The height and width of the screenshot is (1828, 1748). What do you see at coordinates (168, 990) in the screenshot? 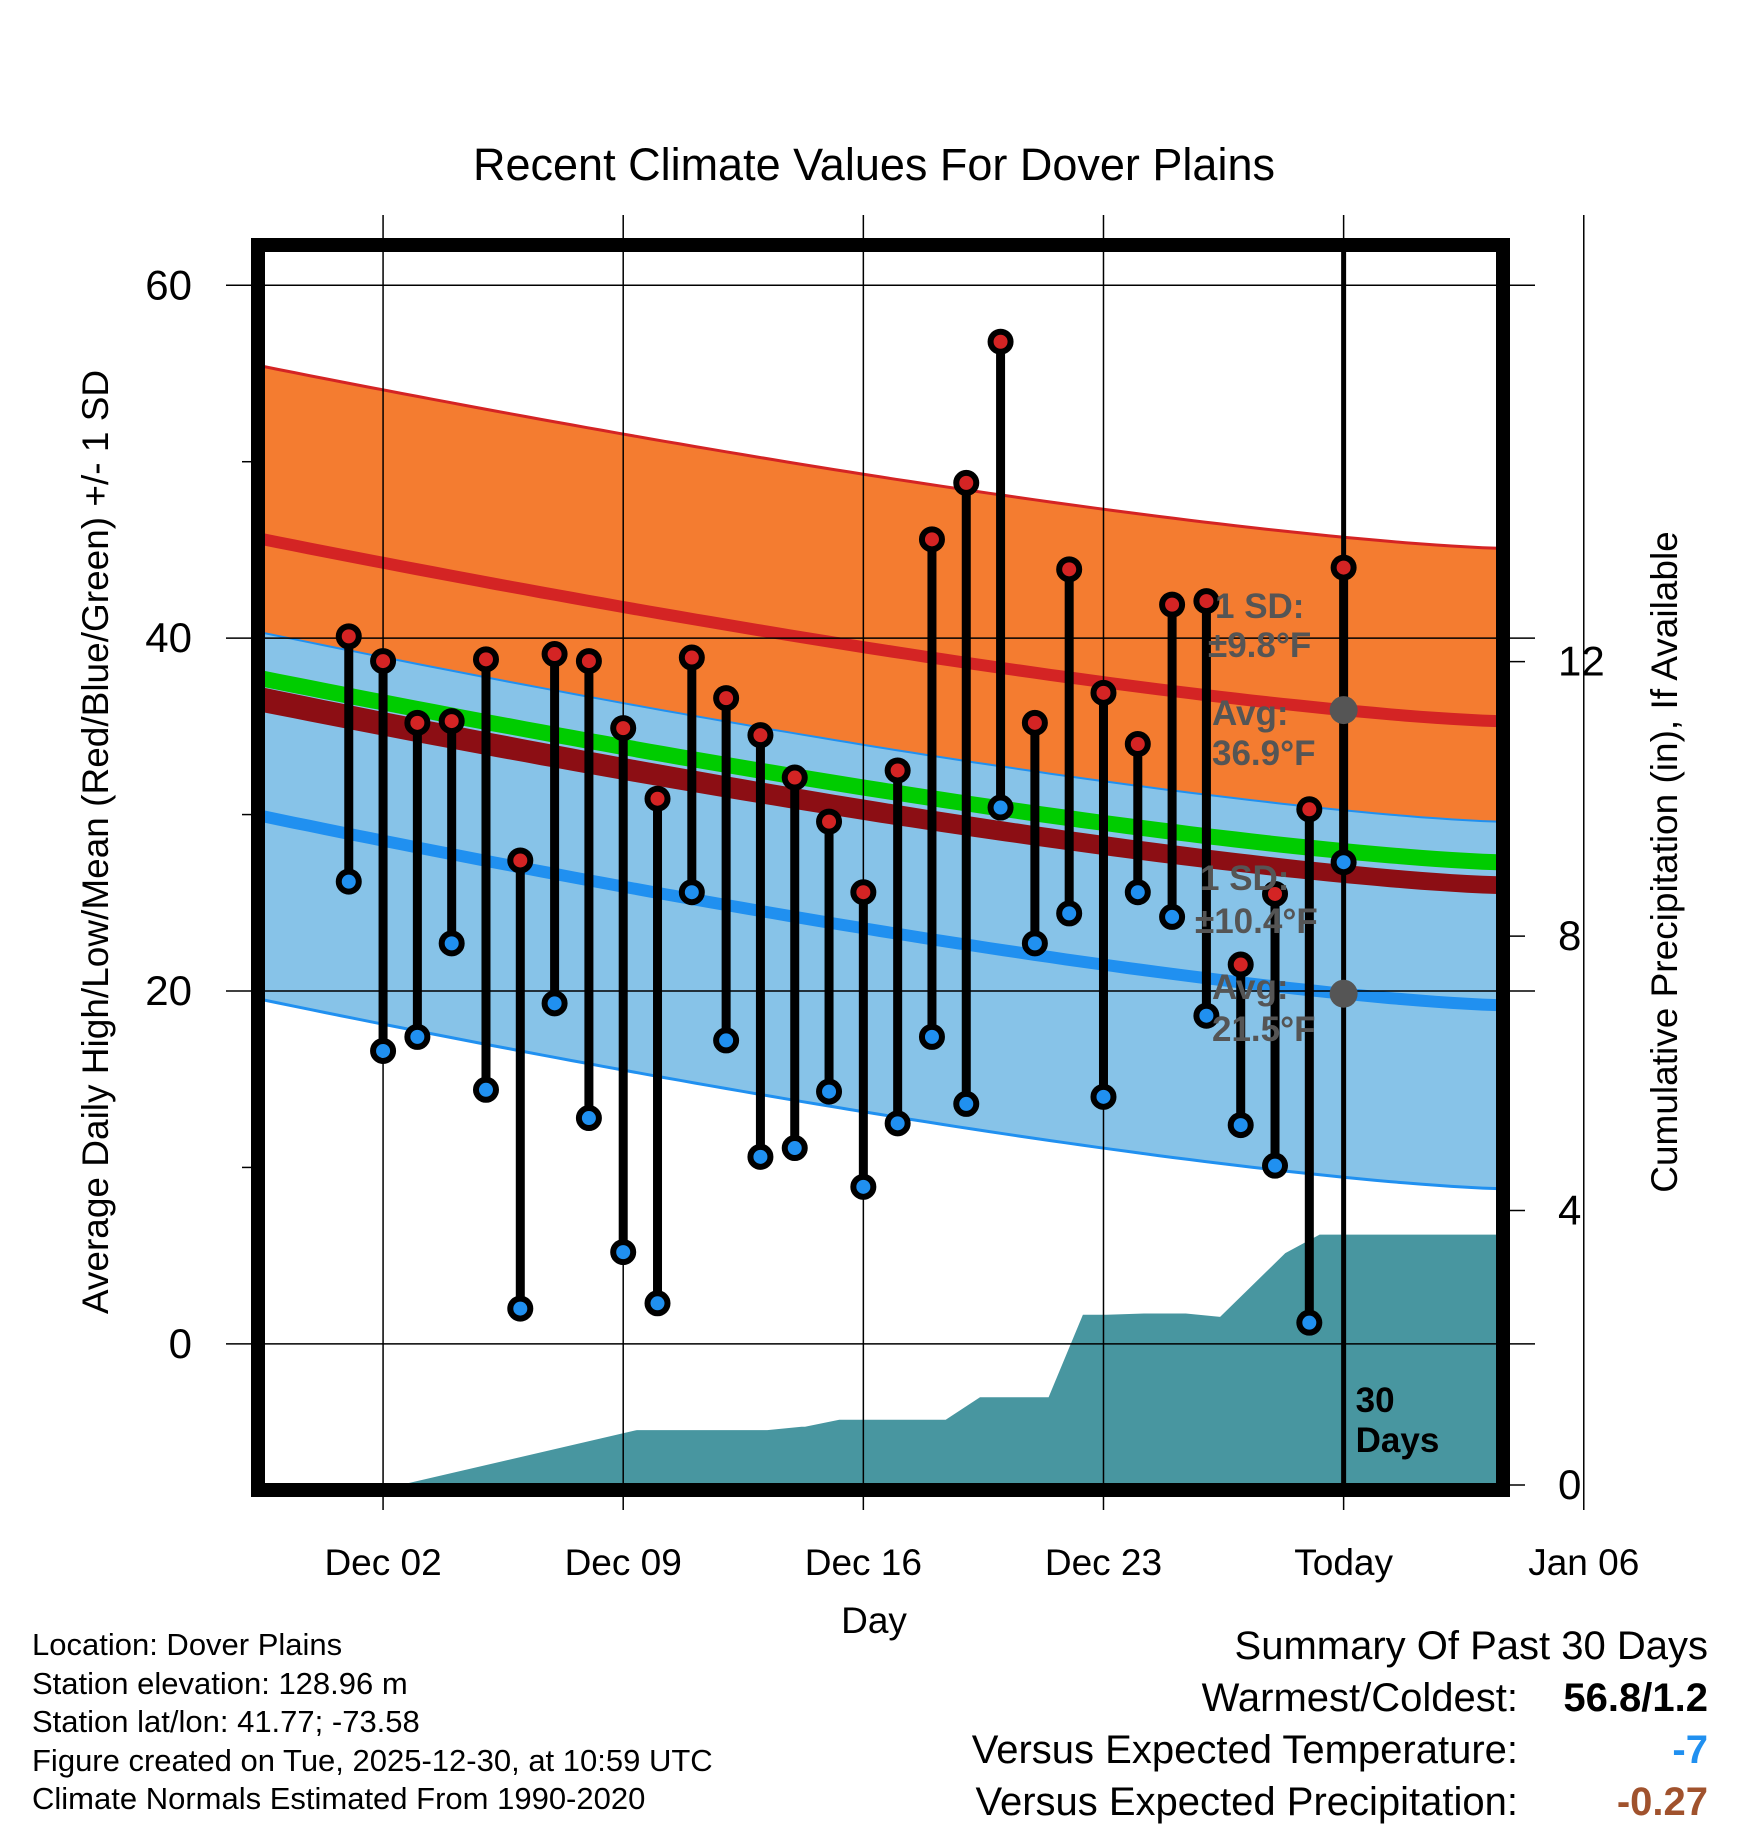
I see `y-tick-label: 20` at bounding box center [168, 990].